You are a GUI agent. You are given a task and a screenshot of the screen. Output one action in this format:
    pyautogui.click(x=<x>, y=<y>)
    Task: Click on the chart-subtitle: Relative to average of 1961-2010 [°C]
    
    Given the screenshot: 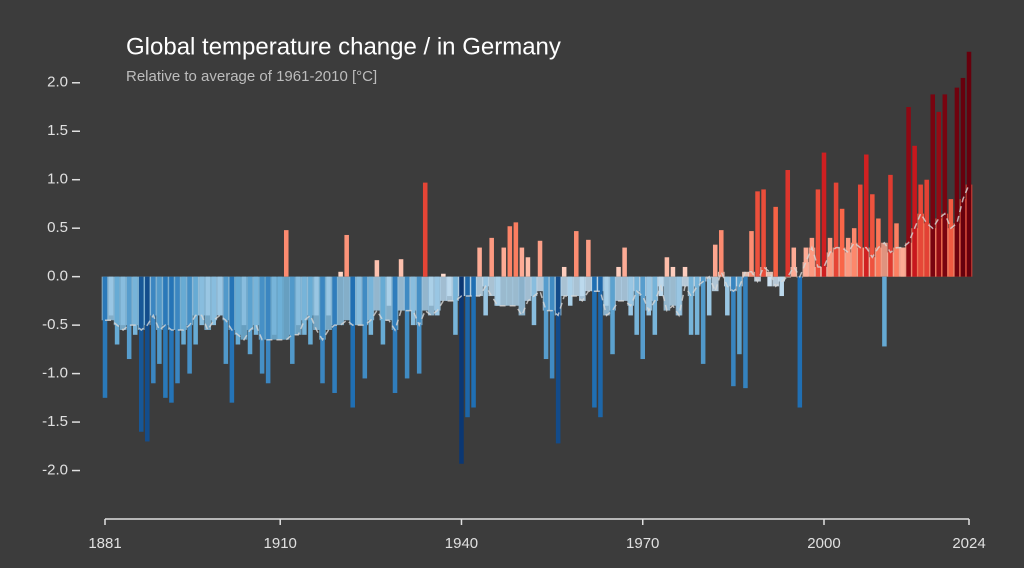 What is the action you would take?
    pyautogui.click(x=251, y=76)
    